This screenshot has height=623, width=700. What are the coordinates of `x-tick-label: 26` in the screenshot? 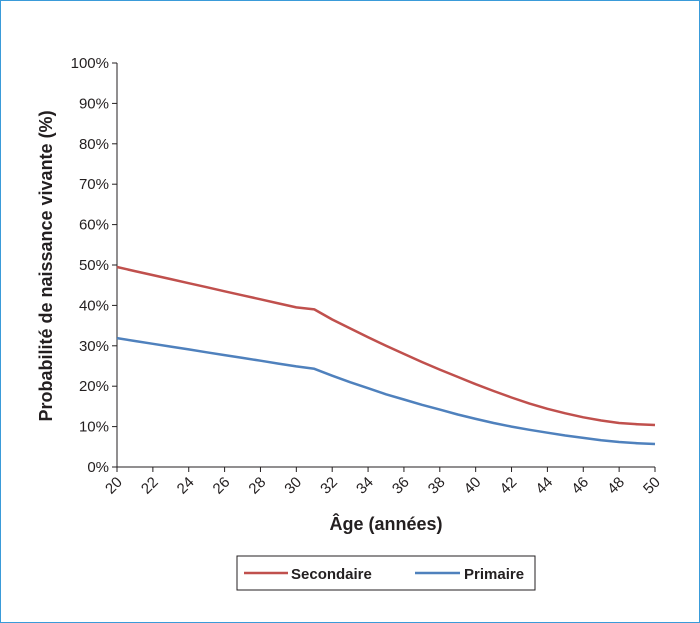 It's located at (222, 486).